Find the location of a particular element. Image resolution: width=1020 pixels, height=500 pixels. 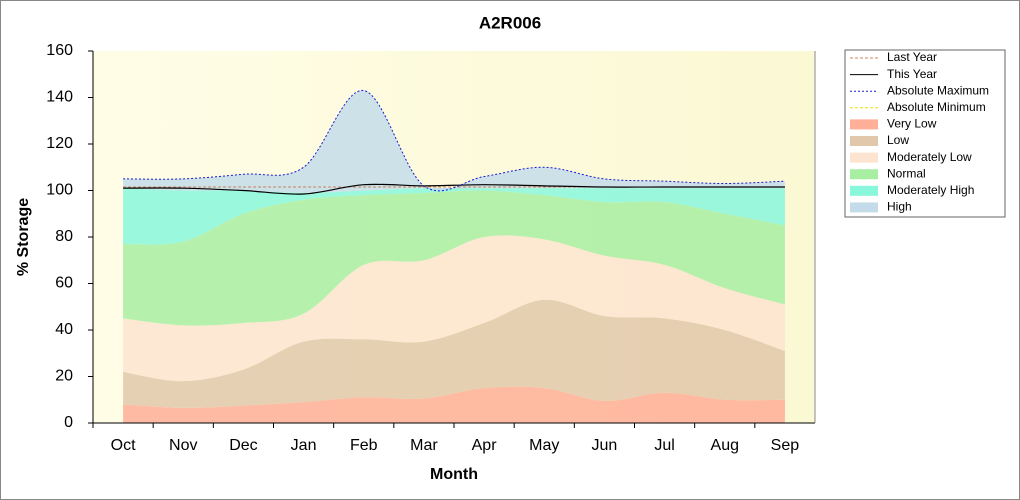

y-tick-label: 80 is located at coordinates (64, 236).